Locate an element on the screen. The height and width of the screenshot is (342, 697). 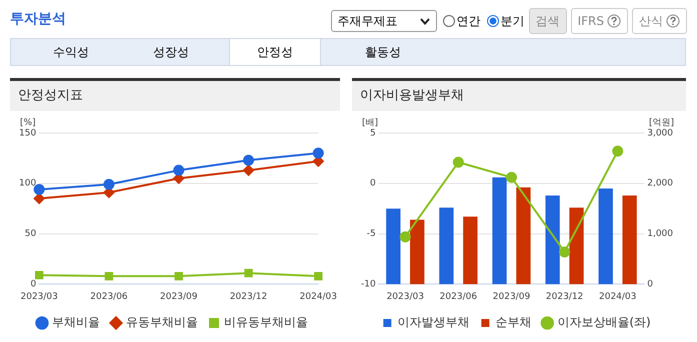
legend-label: 부채비율 is located at coordinates (76, 322).